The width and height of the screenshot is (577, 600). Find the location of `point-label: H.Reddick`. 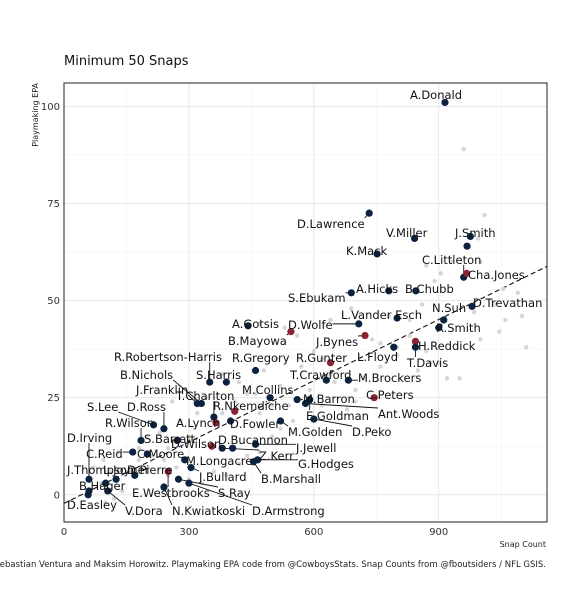

point-label: H.Reddick is located at coordinates (447, 346).